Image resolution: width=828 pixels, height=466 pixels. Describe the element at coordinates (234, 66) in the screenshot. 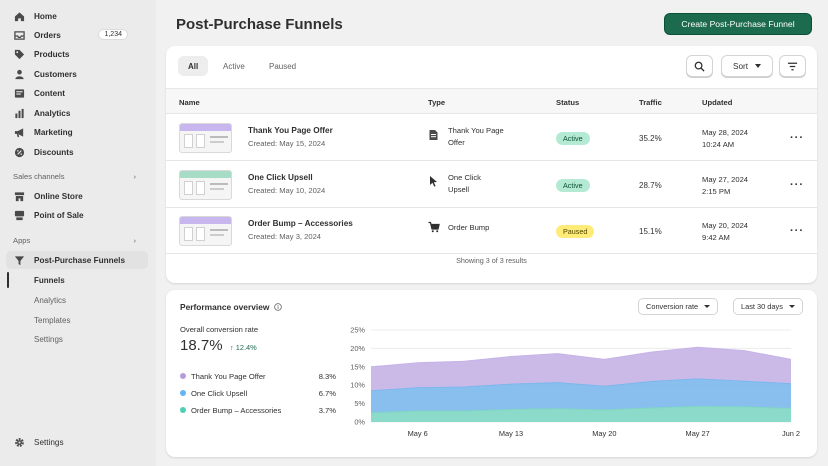

I see `tab-active: Active` at that location.